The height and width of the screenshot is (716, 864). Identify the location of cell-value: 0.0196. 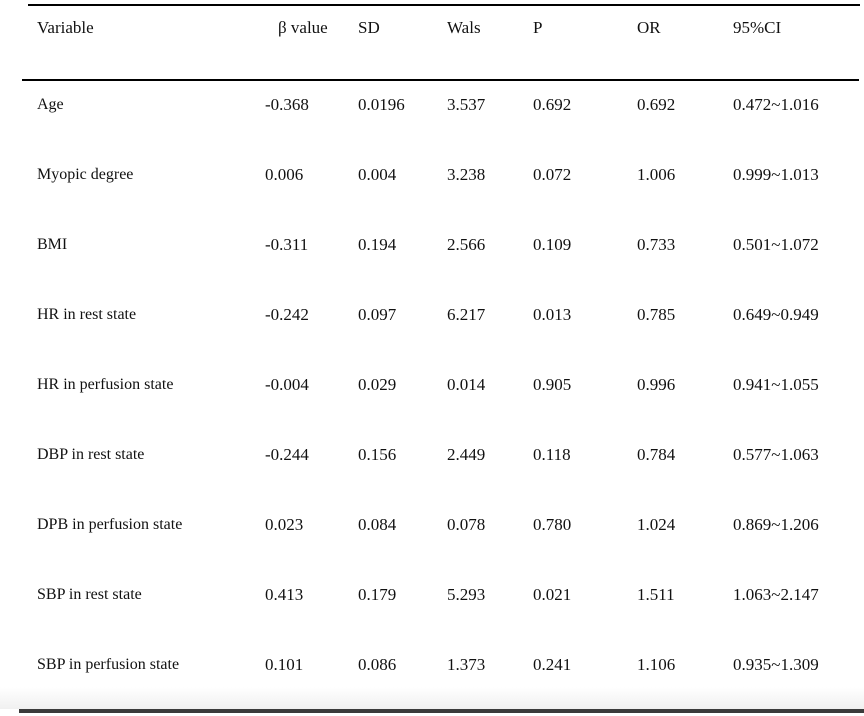
(381, 104).